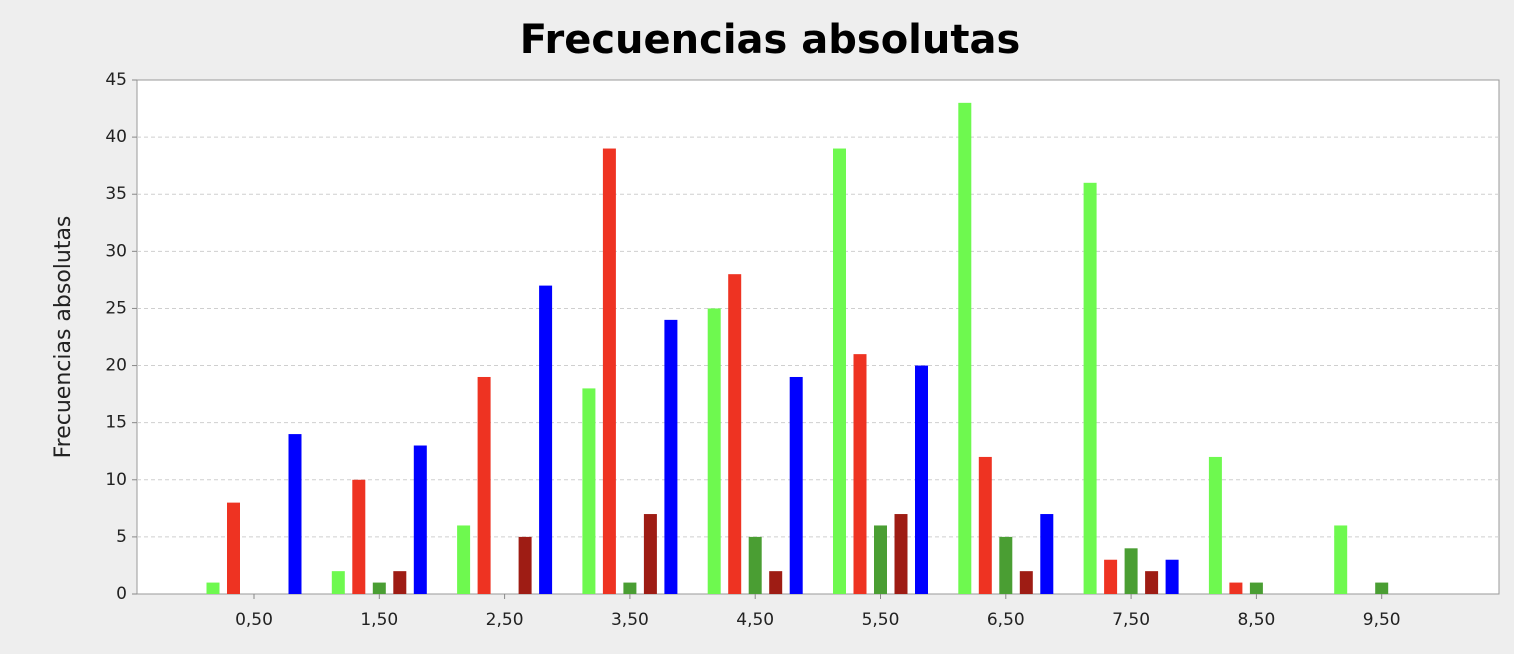 The width and height of the screenshot is (1514, 654). Describe the element at coordinates (116, 251) in the screenshot. I see `y-tick-label: 30` at that location.